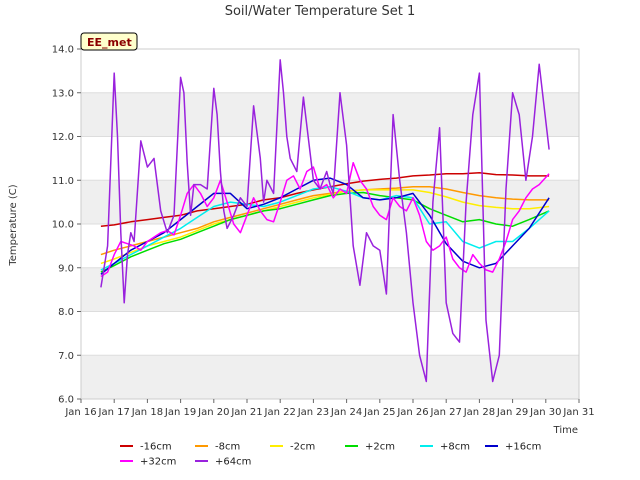 The height and width of the screenshot is (480, 640). I want to click on y-tick-label: 10.0, so click(63, 225).